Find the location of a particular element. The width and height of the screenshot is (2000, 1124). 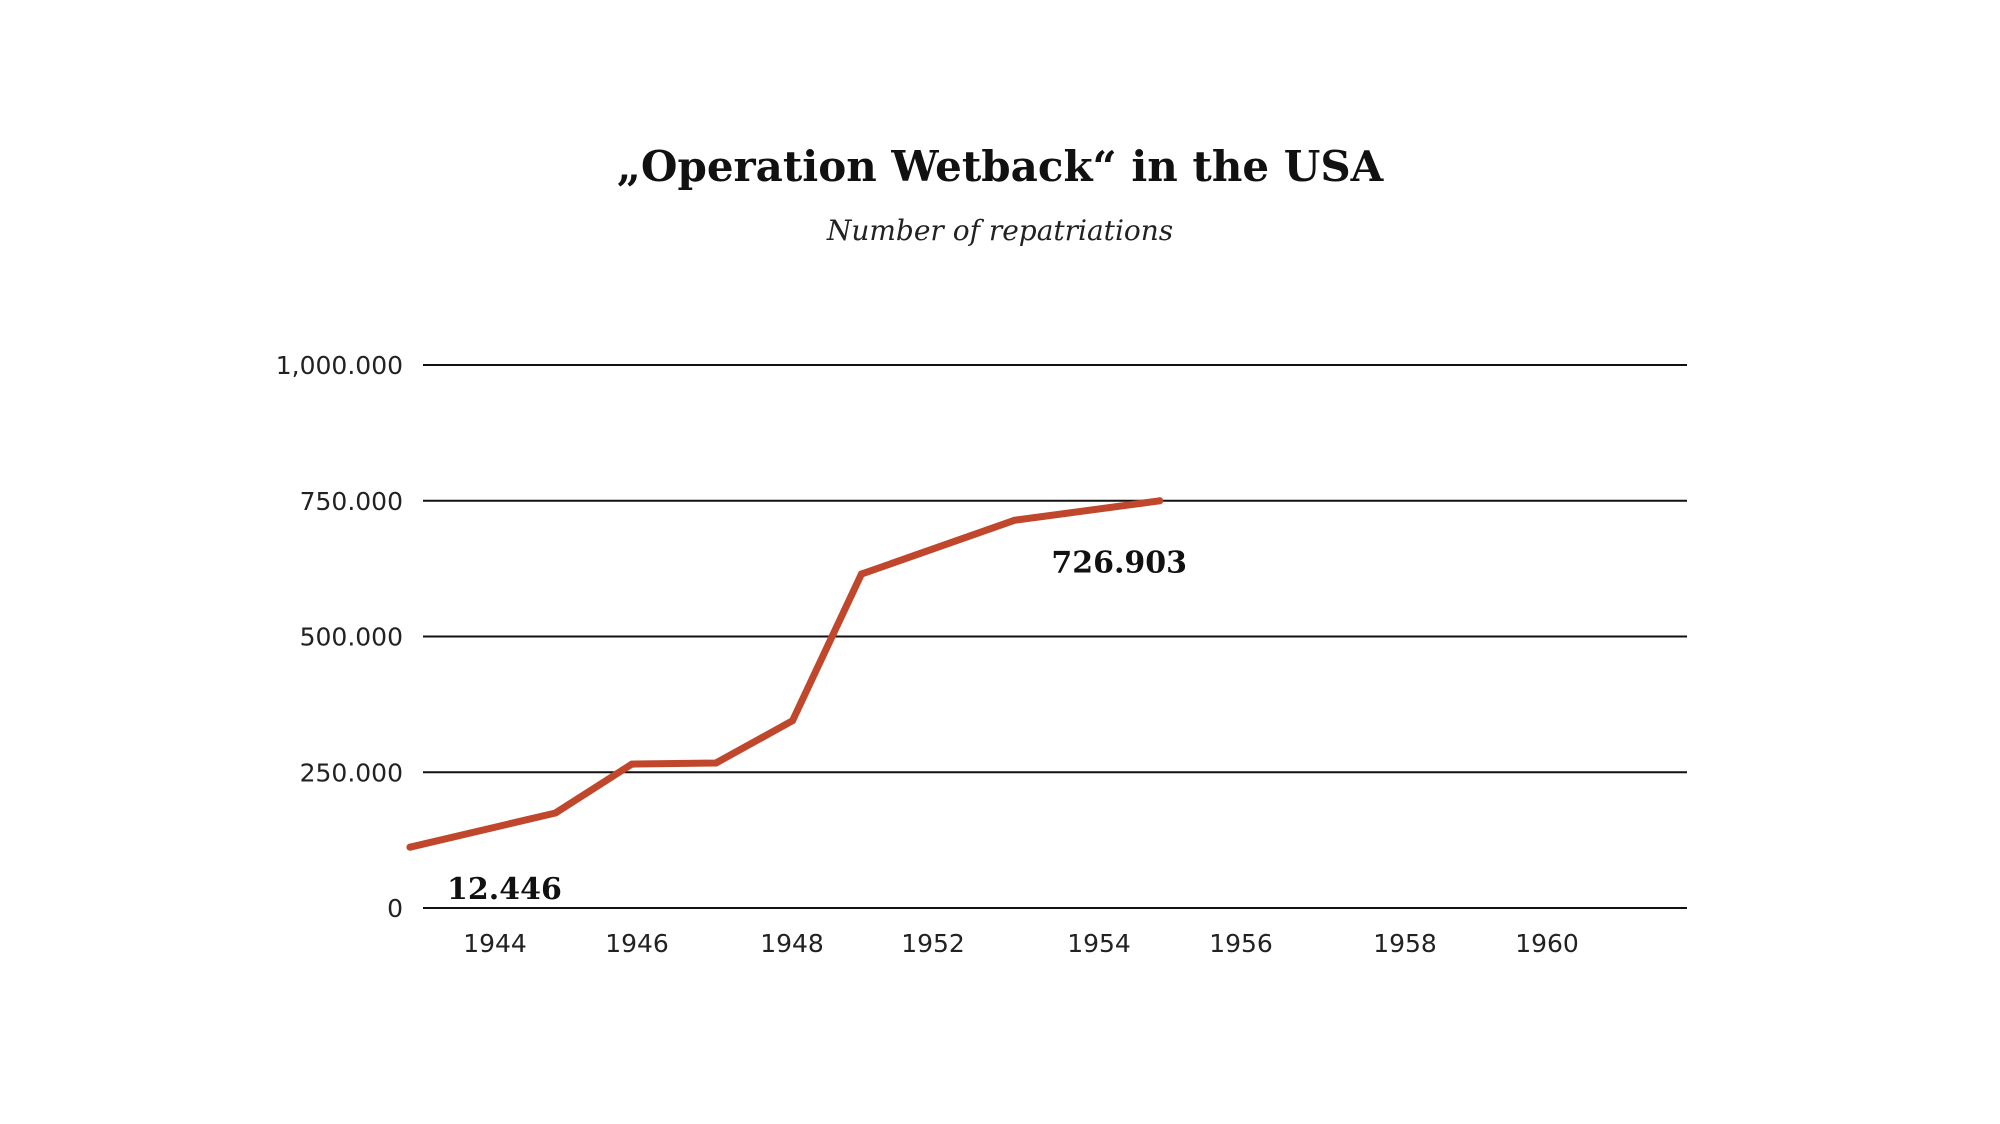

x-tick-label: 1952 is located at coordinates (933, 943).